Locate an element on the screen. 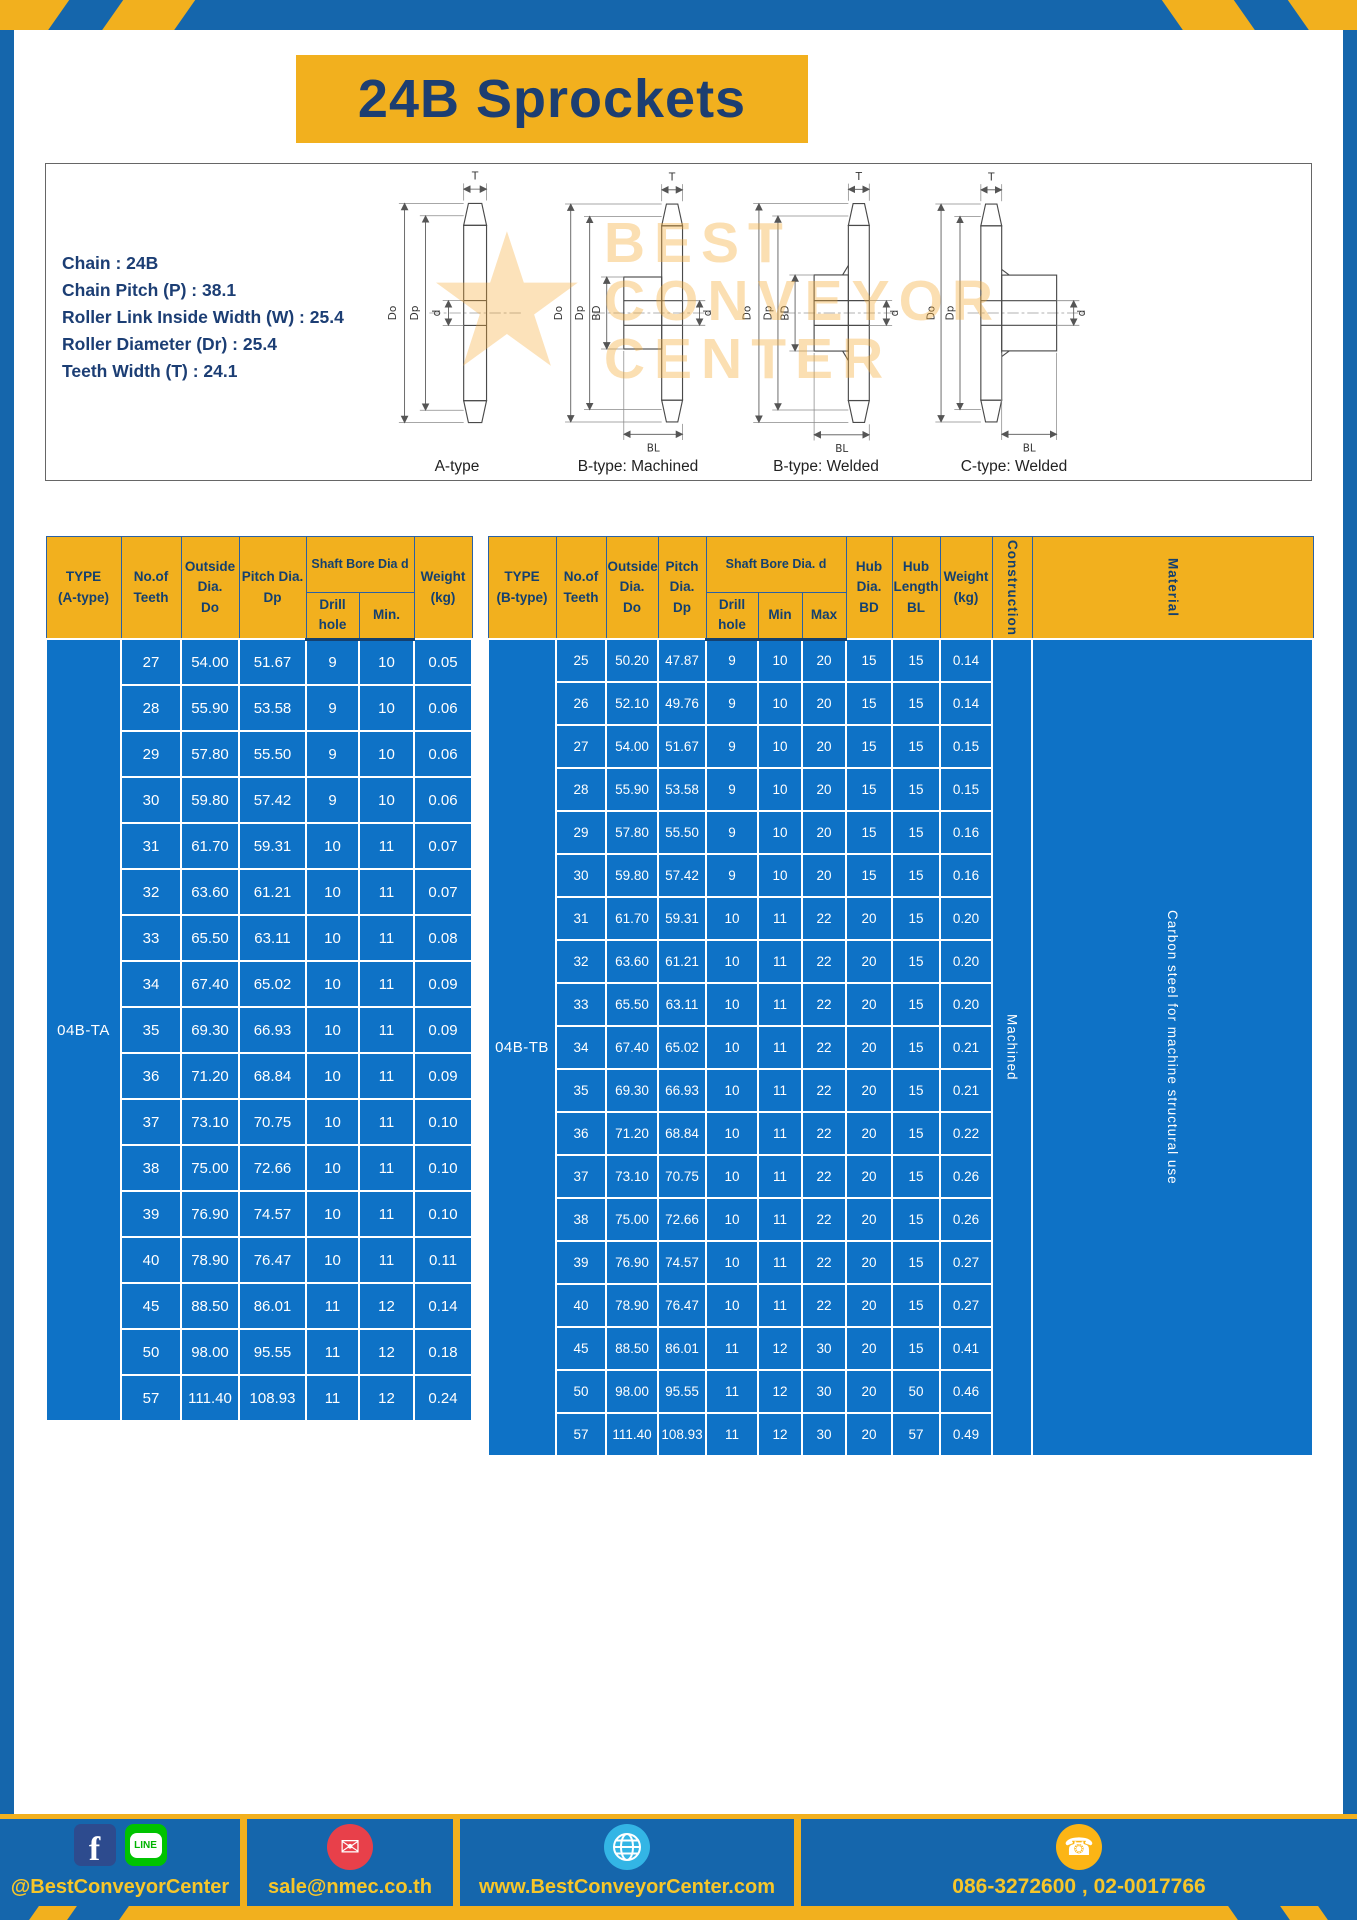 The width and height of the screenshot is (1357, 1920). table-row: 37 73.10 70.75 10 11 22 20 15 0.26 is located at coordinates (900, 1176).